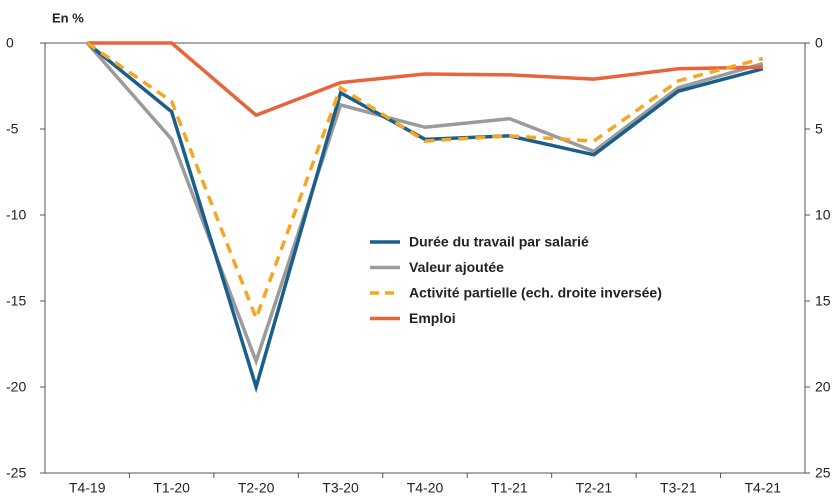 The height and width of the screenshot is (498, 835). I want to click on x-tick-label: T1-21, so click(509, 488).